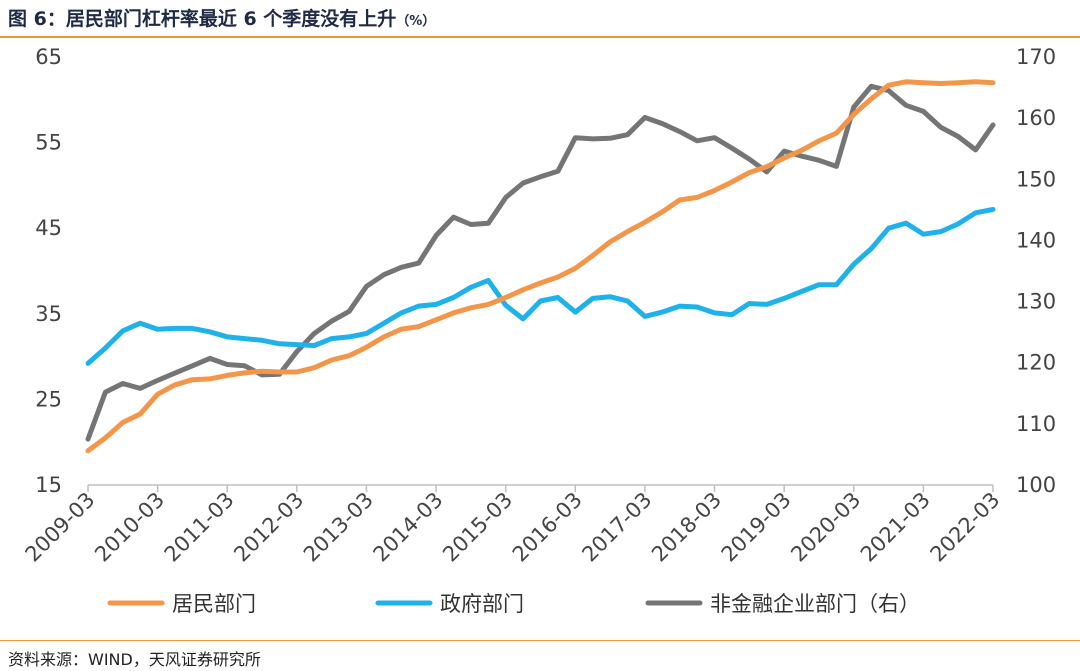  Describe the element at coordinates (48, 485) in the screenshot. I see `y-left-tick-label: 15` at that location.